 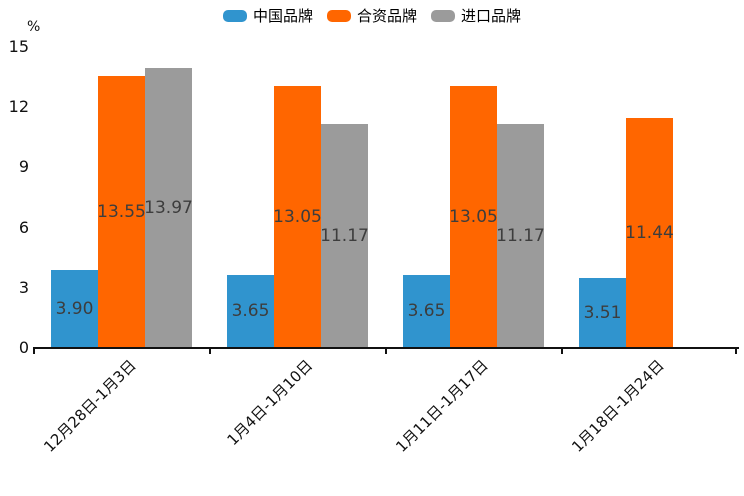 I want to click on bar: 3.90, so click(x=74, y=308).